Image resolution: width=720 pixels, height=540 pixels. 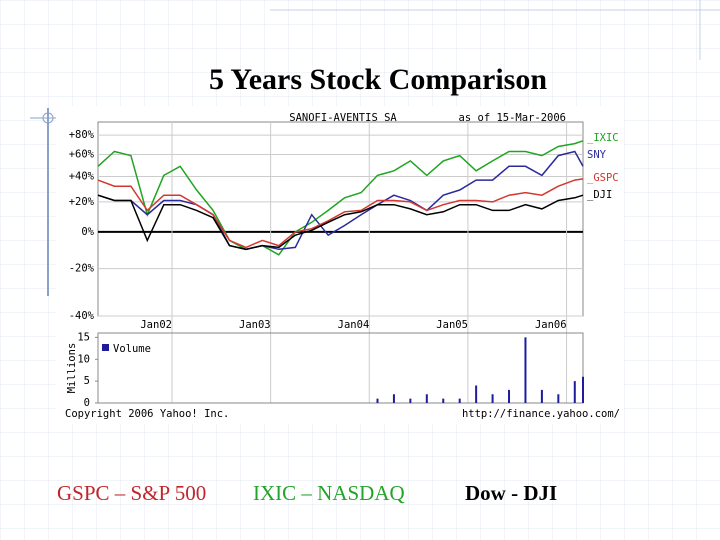 What do you see at coordinates (329, 493) in the screenshot?
I see `footer-label: IXIC – NASDAQ` at bounding box center [329, 493].